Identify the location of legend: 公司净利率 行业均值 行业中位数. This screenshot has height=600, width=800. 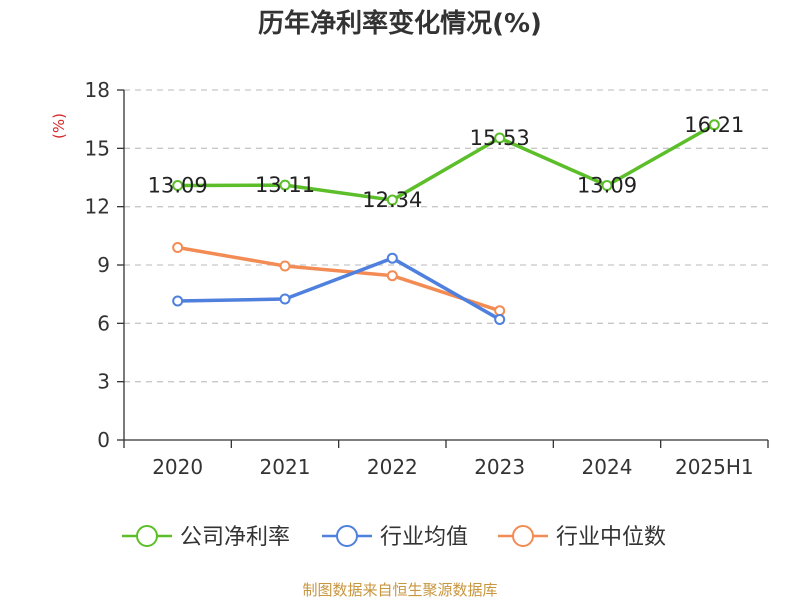
(394, 537).